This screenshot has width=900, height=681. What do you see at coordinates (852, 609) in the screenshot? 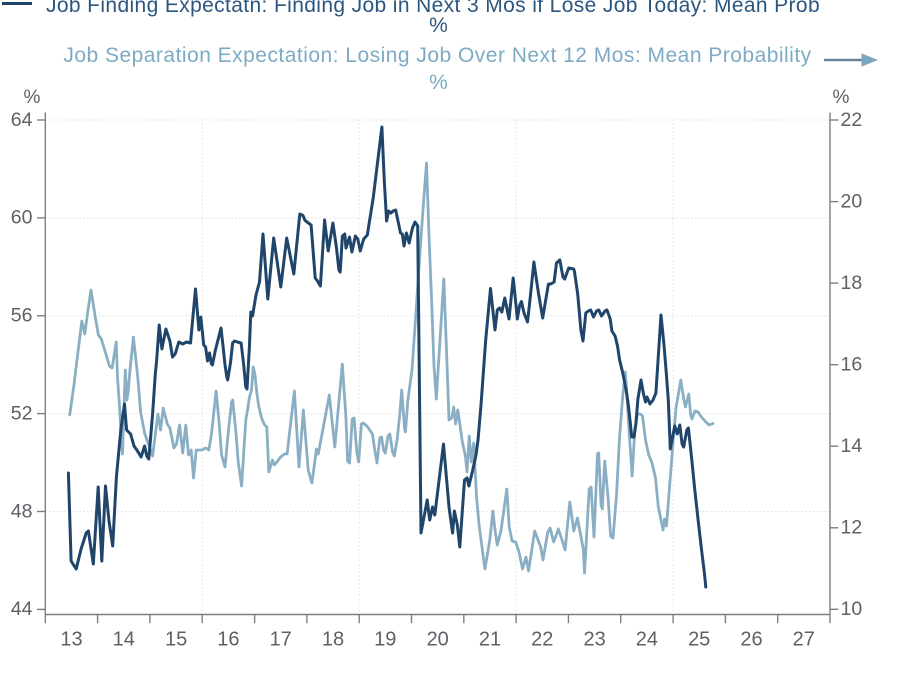
I see `svg-text: 10` at bounding box center [852, 609].